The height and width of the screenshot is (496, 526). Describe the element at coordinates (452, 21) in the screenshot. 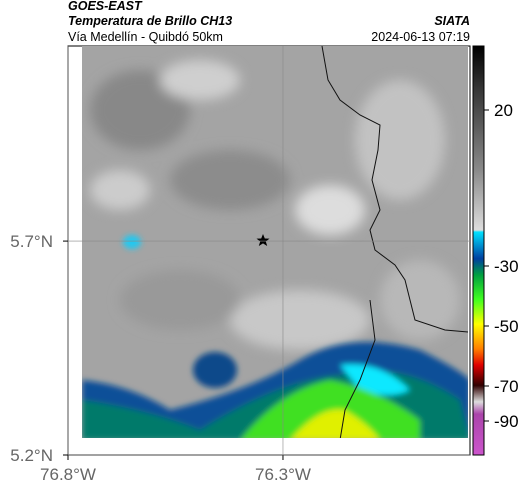

I see `agency: SIATA` at that location.